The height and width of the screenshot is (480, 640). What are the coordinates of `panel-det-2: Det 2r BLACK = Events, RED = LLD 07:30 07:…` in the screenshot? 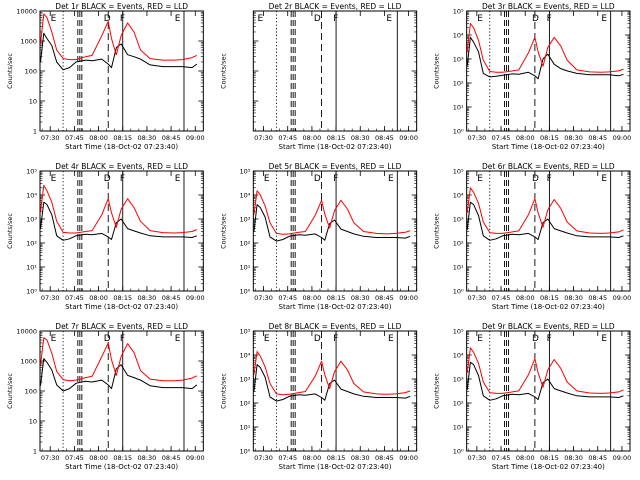 It's located at (318, 76).